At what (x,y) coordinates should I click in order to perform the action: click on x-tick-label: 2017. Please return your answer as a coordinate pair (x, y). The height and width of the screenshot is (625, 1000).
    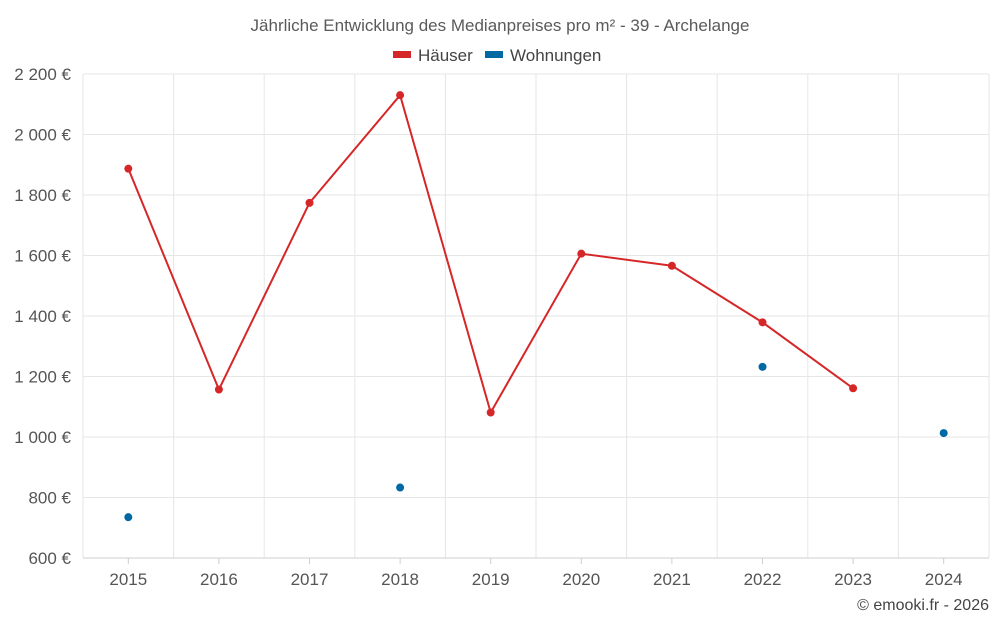
    Looking at the image, I should click on (310, 579).